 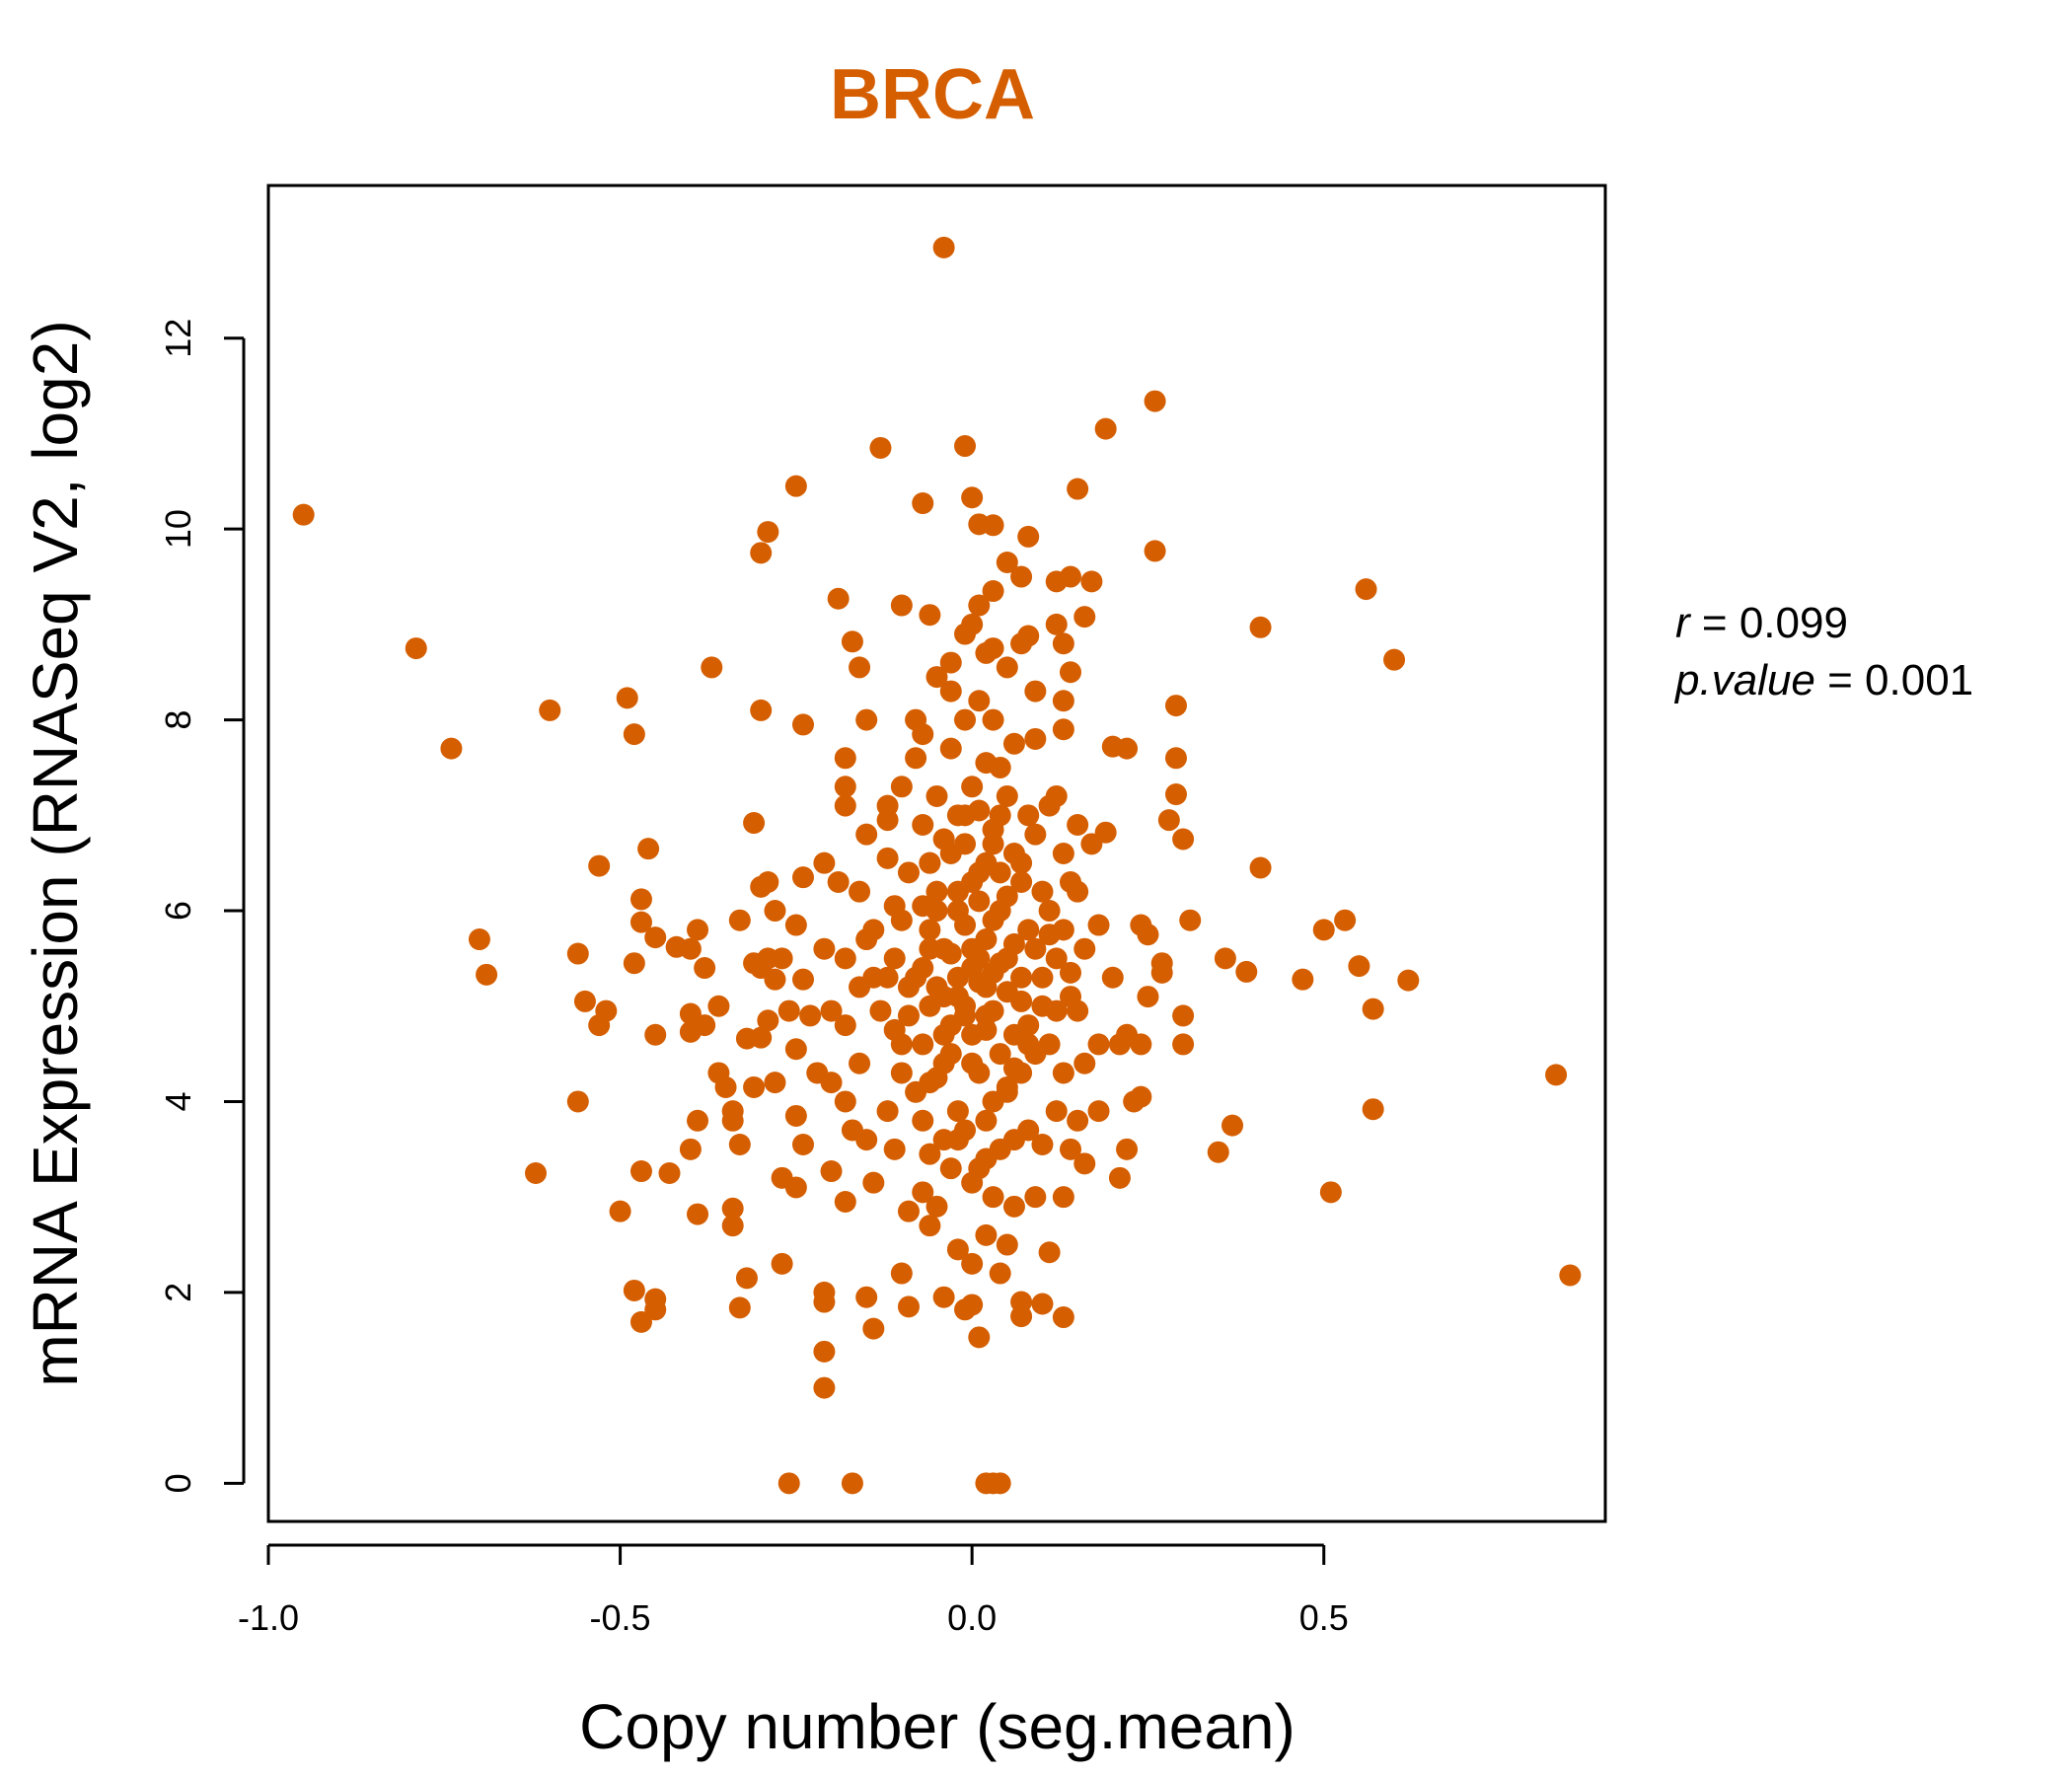 What do you see at coordinates (621, 1618) in the screenshot?
I see `x-tick-label: -0.5` at bounding box center [621, 1618].